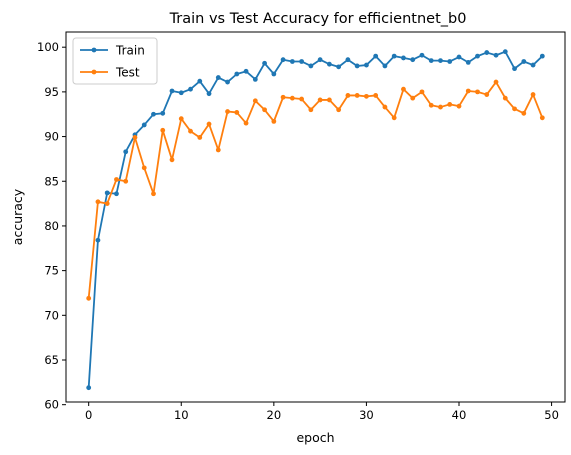 This screenshot has width=571, height=455. Describe the element at coordinates (51, 315) in the screenshot. I see `y-tick-label: 70` at that location.